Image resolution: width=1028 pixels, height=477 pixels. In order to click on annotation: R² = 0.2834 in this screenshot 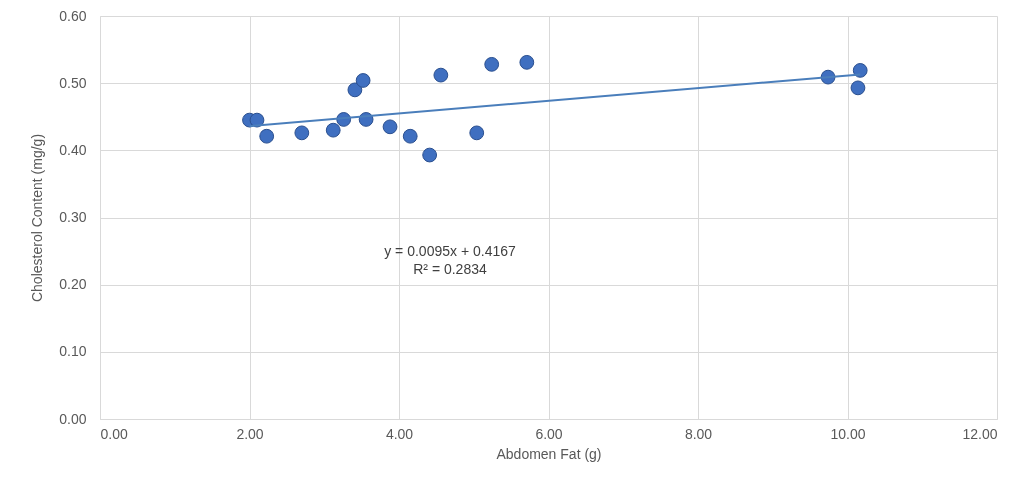, I will do `click(450, 269)`.